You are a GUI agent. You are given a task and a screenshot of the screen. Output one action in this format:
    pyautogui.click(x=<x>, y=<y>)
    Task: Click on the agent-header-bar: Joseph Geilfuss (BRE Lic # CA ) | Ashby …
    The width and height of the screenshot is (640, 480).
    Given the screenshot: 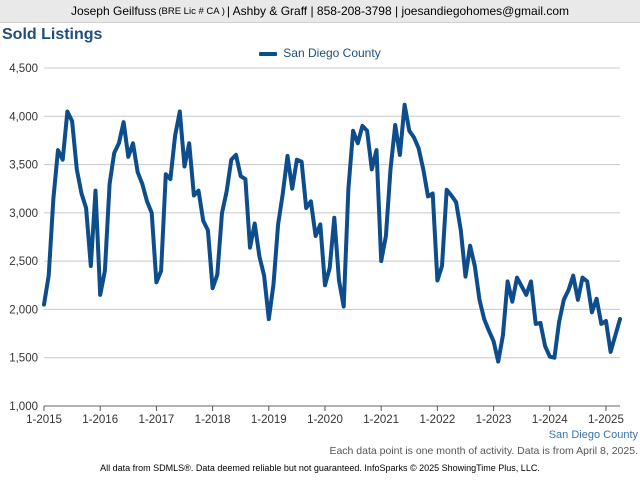 What is the action you would take?
    pyautogui.click(x=320, y=11)
    